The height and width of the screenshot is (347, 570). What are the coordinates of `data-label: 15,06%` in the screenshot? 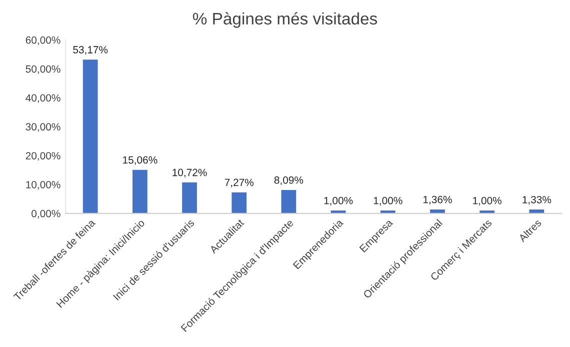 It's located at (140, 160).